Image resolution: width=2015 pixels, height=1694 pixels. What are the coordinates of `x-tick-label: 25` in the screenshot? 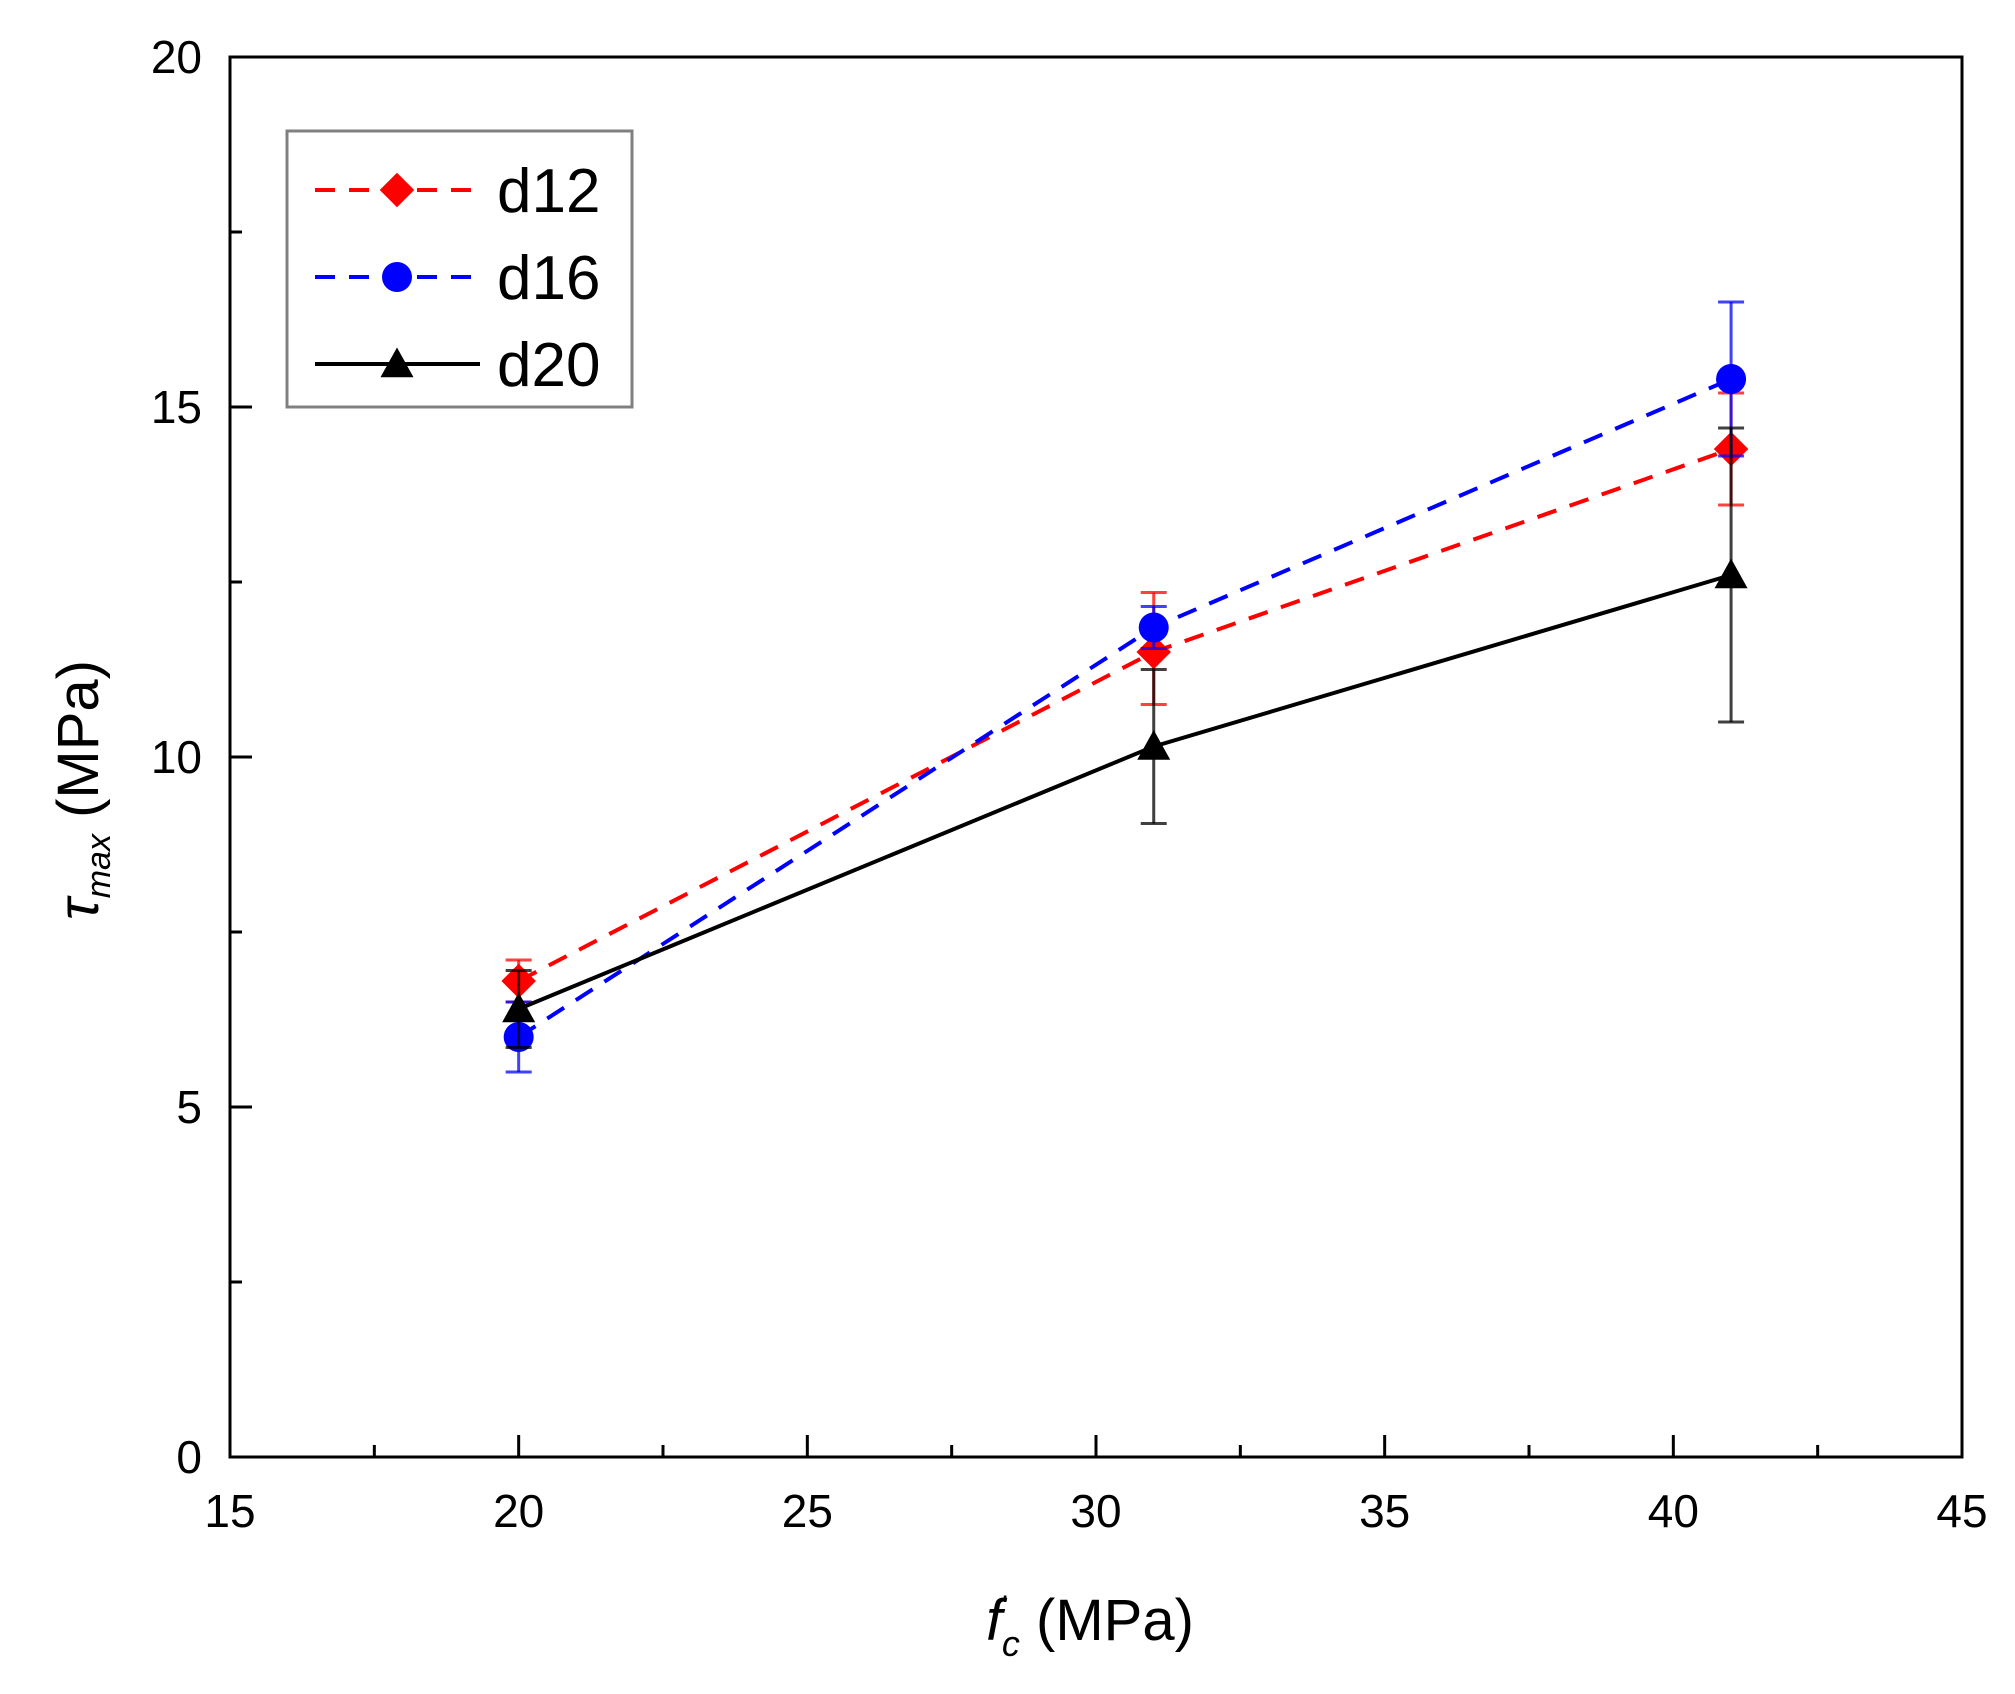 It's located at (807, 1511).